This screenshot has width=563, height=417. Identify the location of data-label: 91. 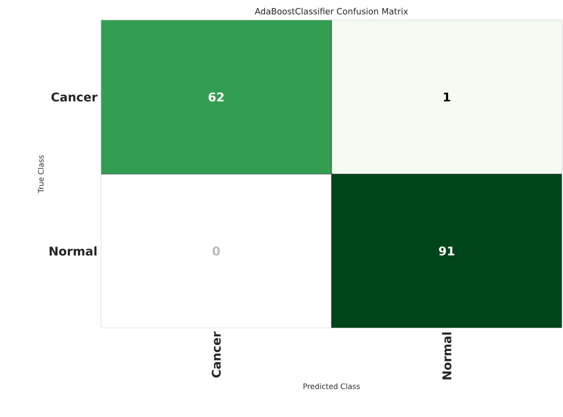
(446, 251).